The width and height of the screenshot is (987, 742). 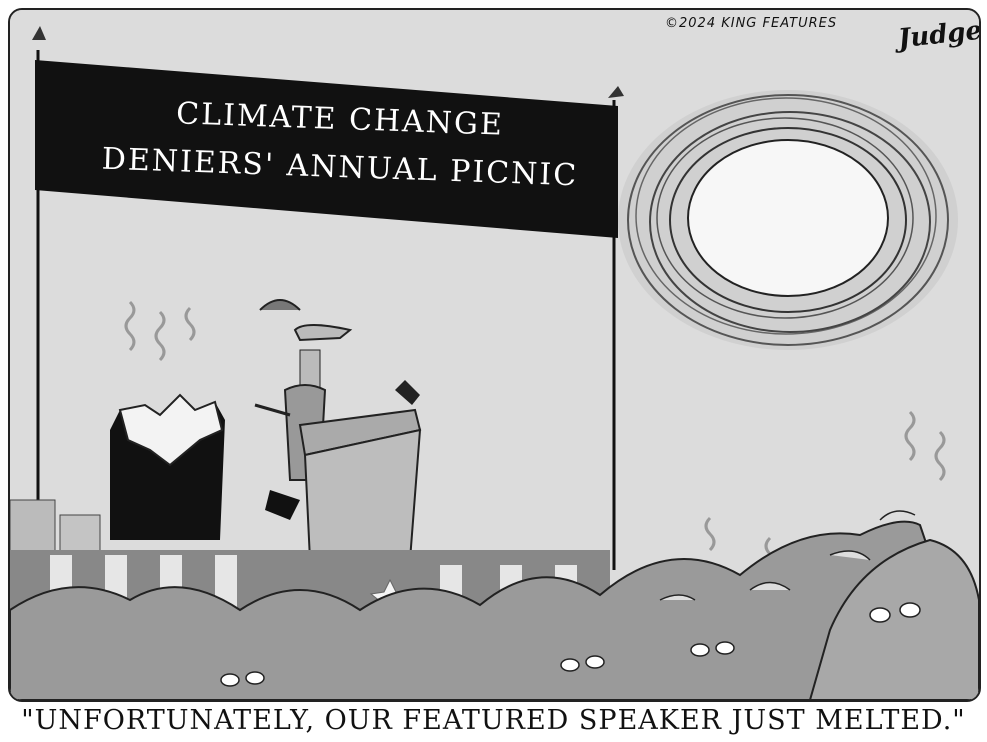 What do you see at coordinates (751, 23) in the screenshot?
I see `copyright-notice: ©2024 KING FEATURES` at bounding box center [751, 23].